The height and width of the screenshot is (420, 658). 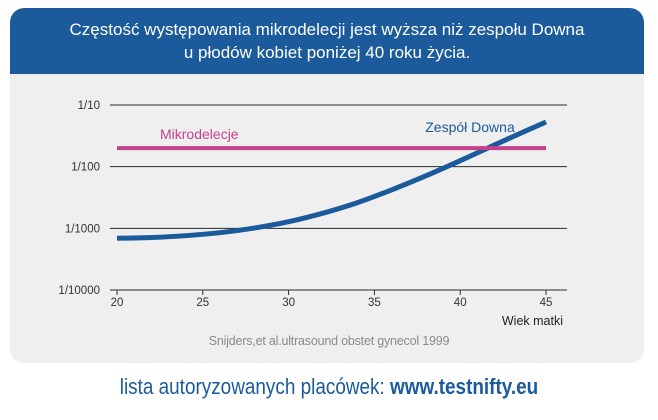 What do you see at coordinates (82, 229) in the screenshot?
I see `y-tick-label: 1/1000` at bounding box center [82, 229].